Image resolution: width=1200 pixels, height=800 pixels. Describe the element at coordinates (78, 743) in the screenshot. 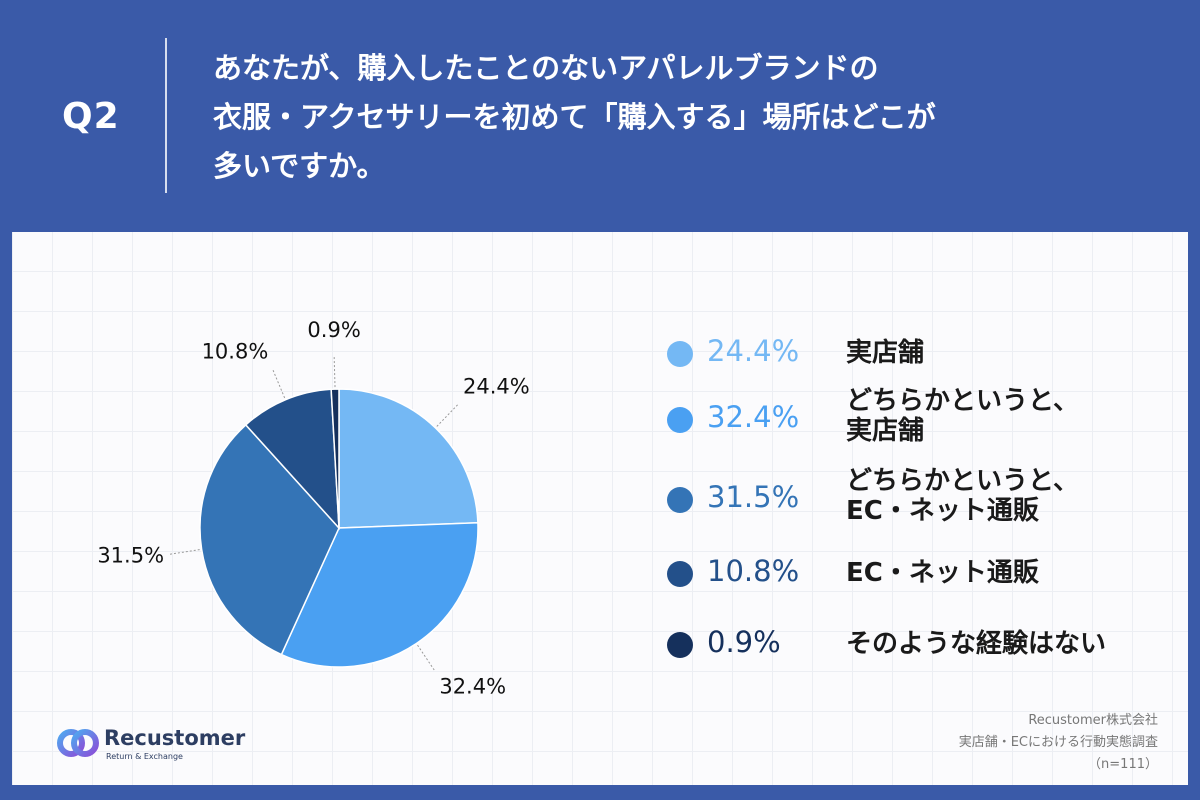

I see `recustomer-logo-icon` at that location.